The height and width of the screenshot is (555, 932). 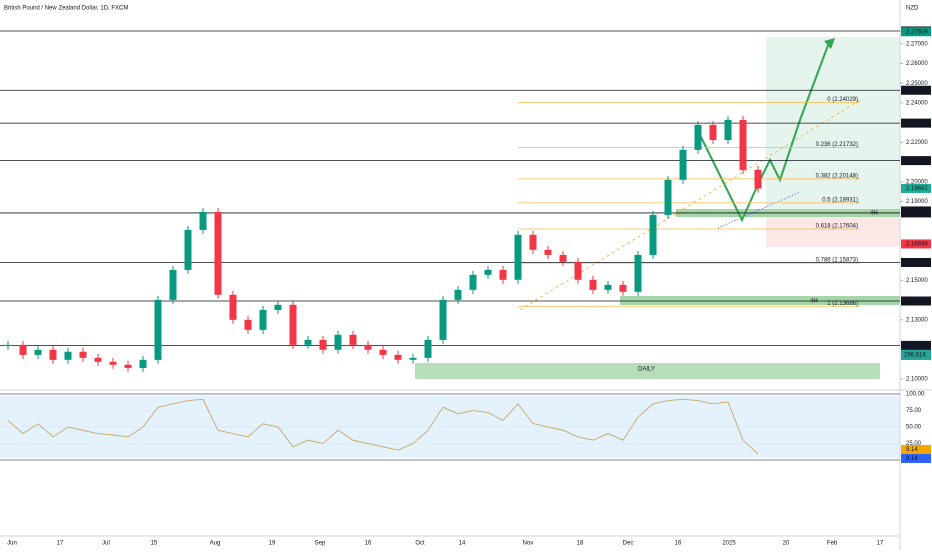 I want to click on y-tick-label: 2.24000, so click(x=917, y=104).